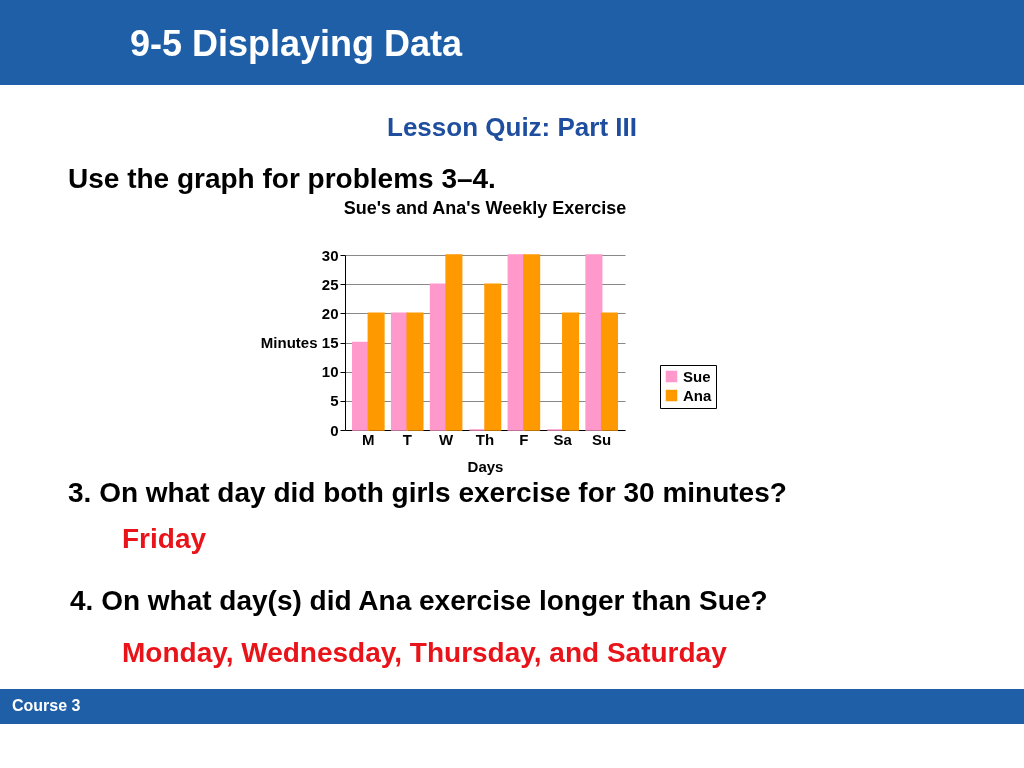  What do you see at coordinates (447, 439) in the screenshot?
I see `x-tick-label: W` at bounding box center [447, 439].